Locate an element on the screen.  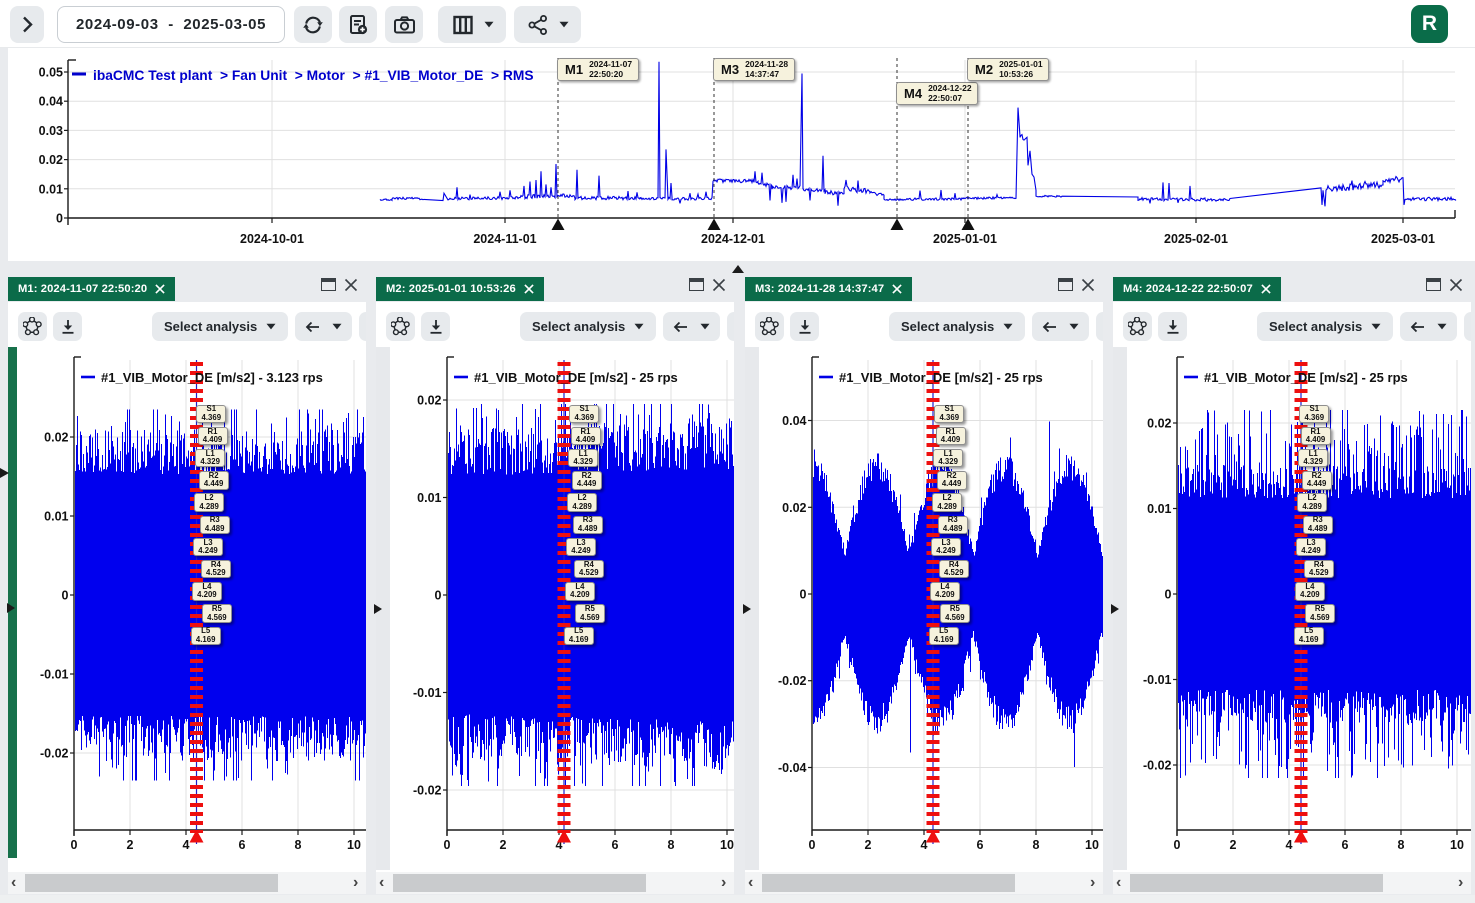
svg-text: -0.04 is located at coordinates (792, 768).